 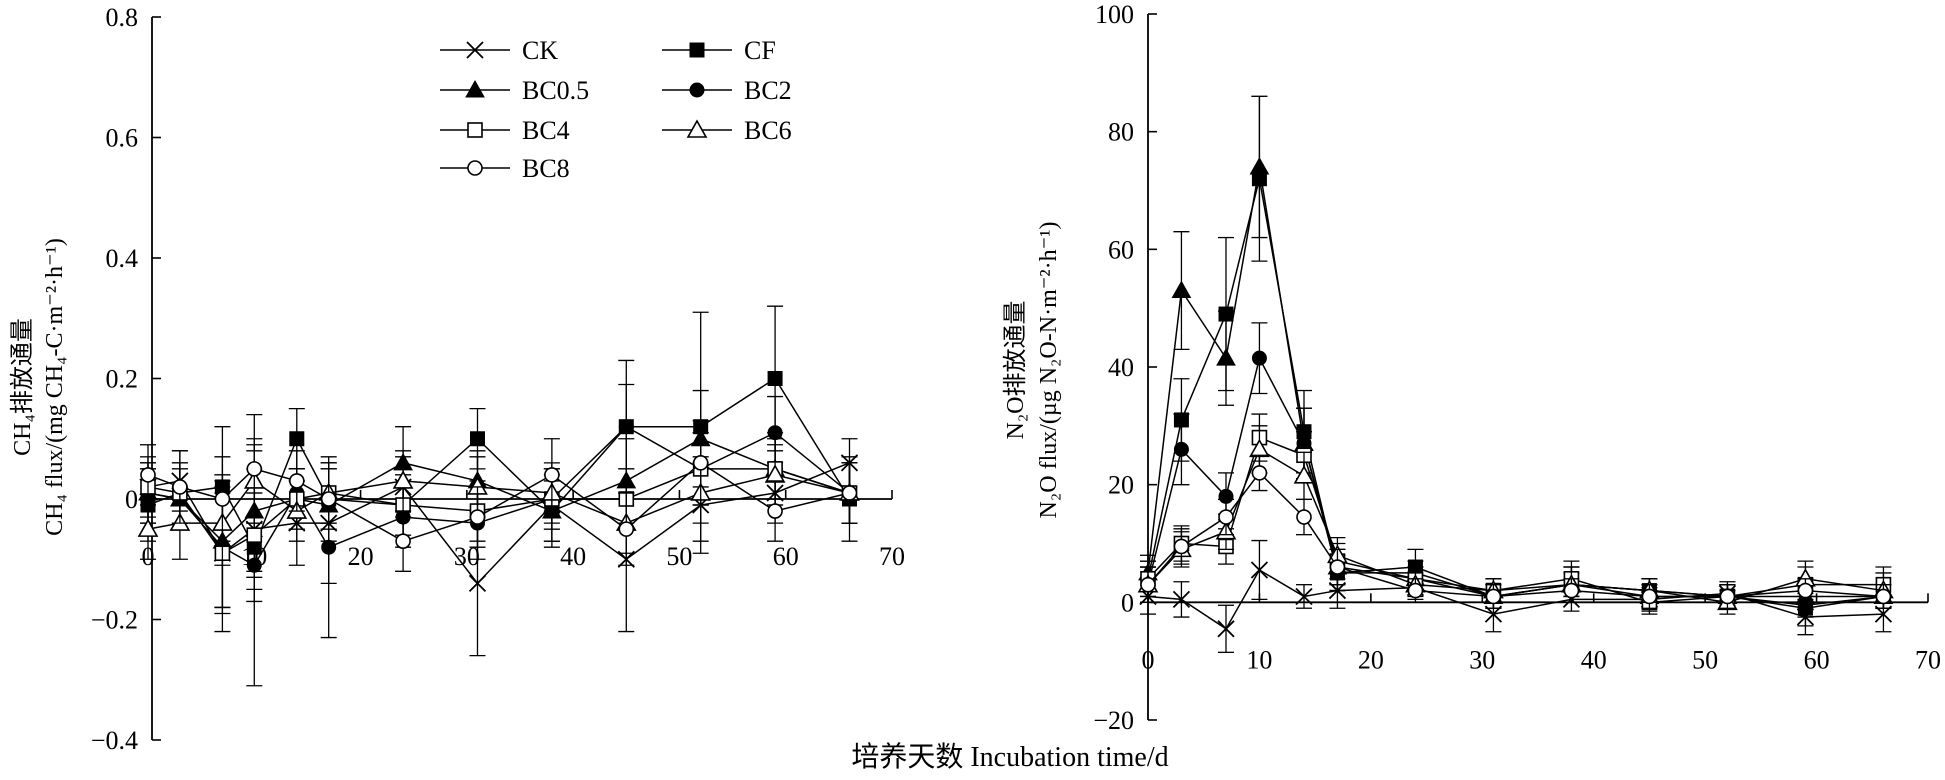 What do you see at coordinates (1148, 659) in the screenshot?
I see `n2o-x-tick-label: 0` at bounding box center [1148, 659].